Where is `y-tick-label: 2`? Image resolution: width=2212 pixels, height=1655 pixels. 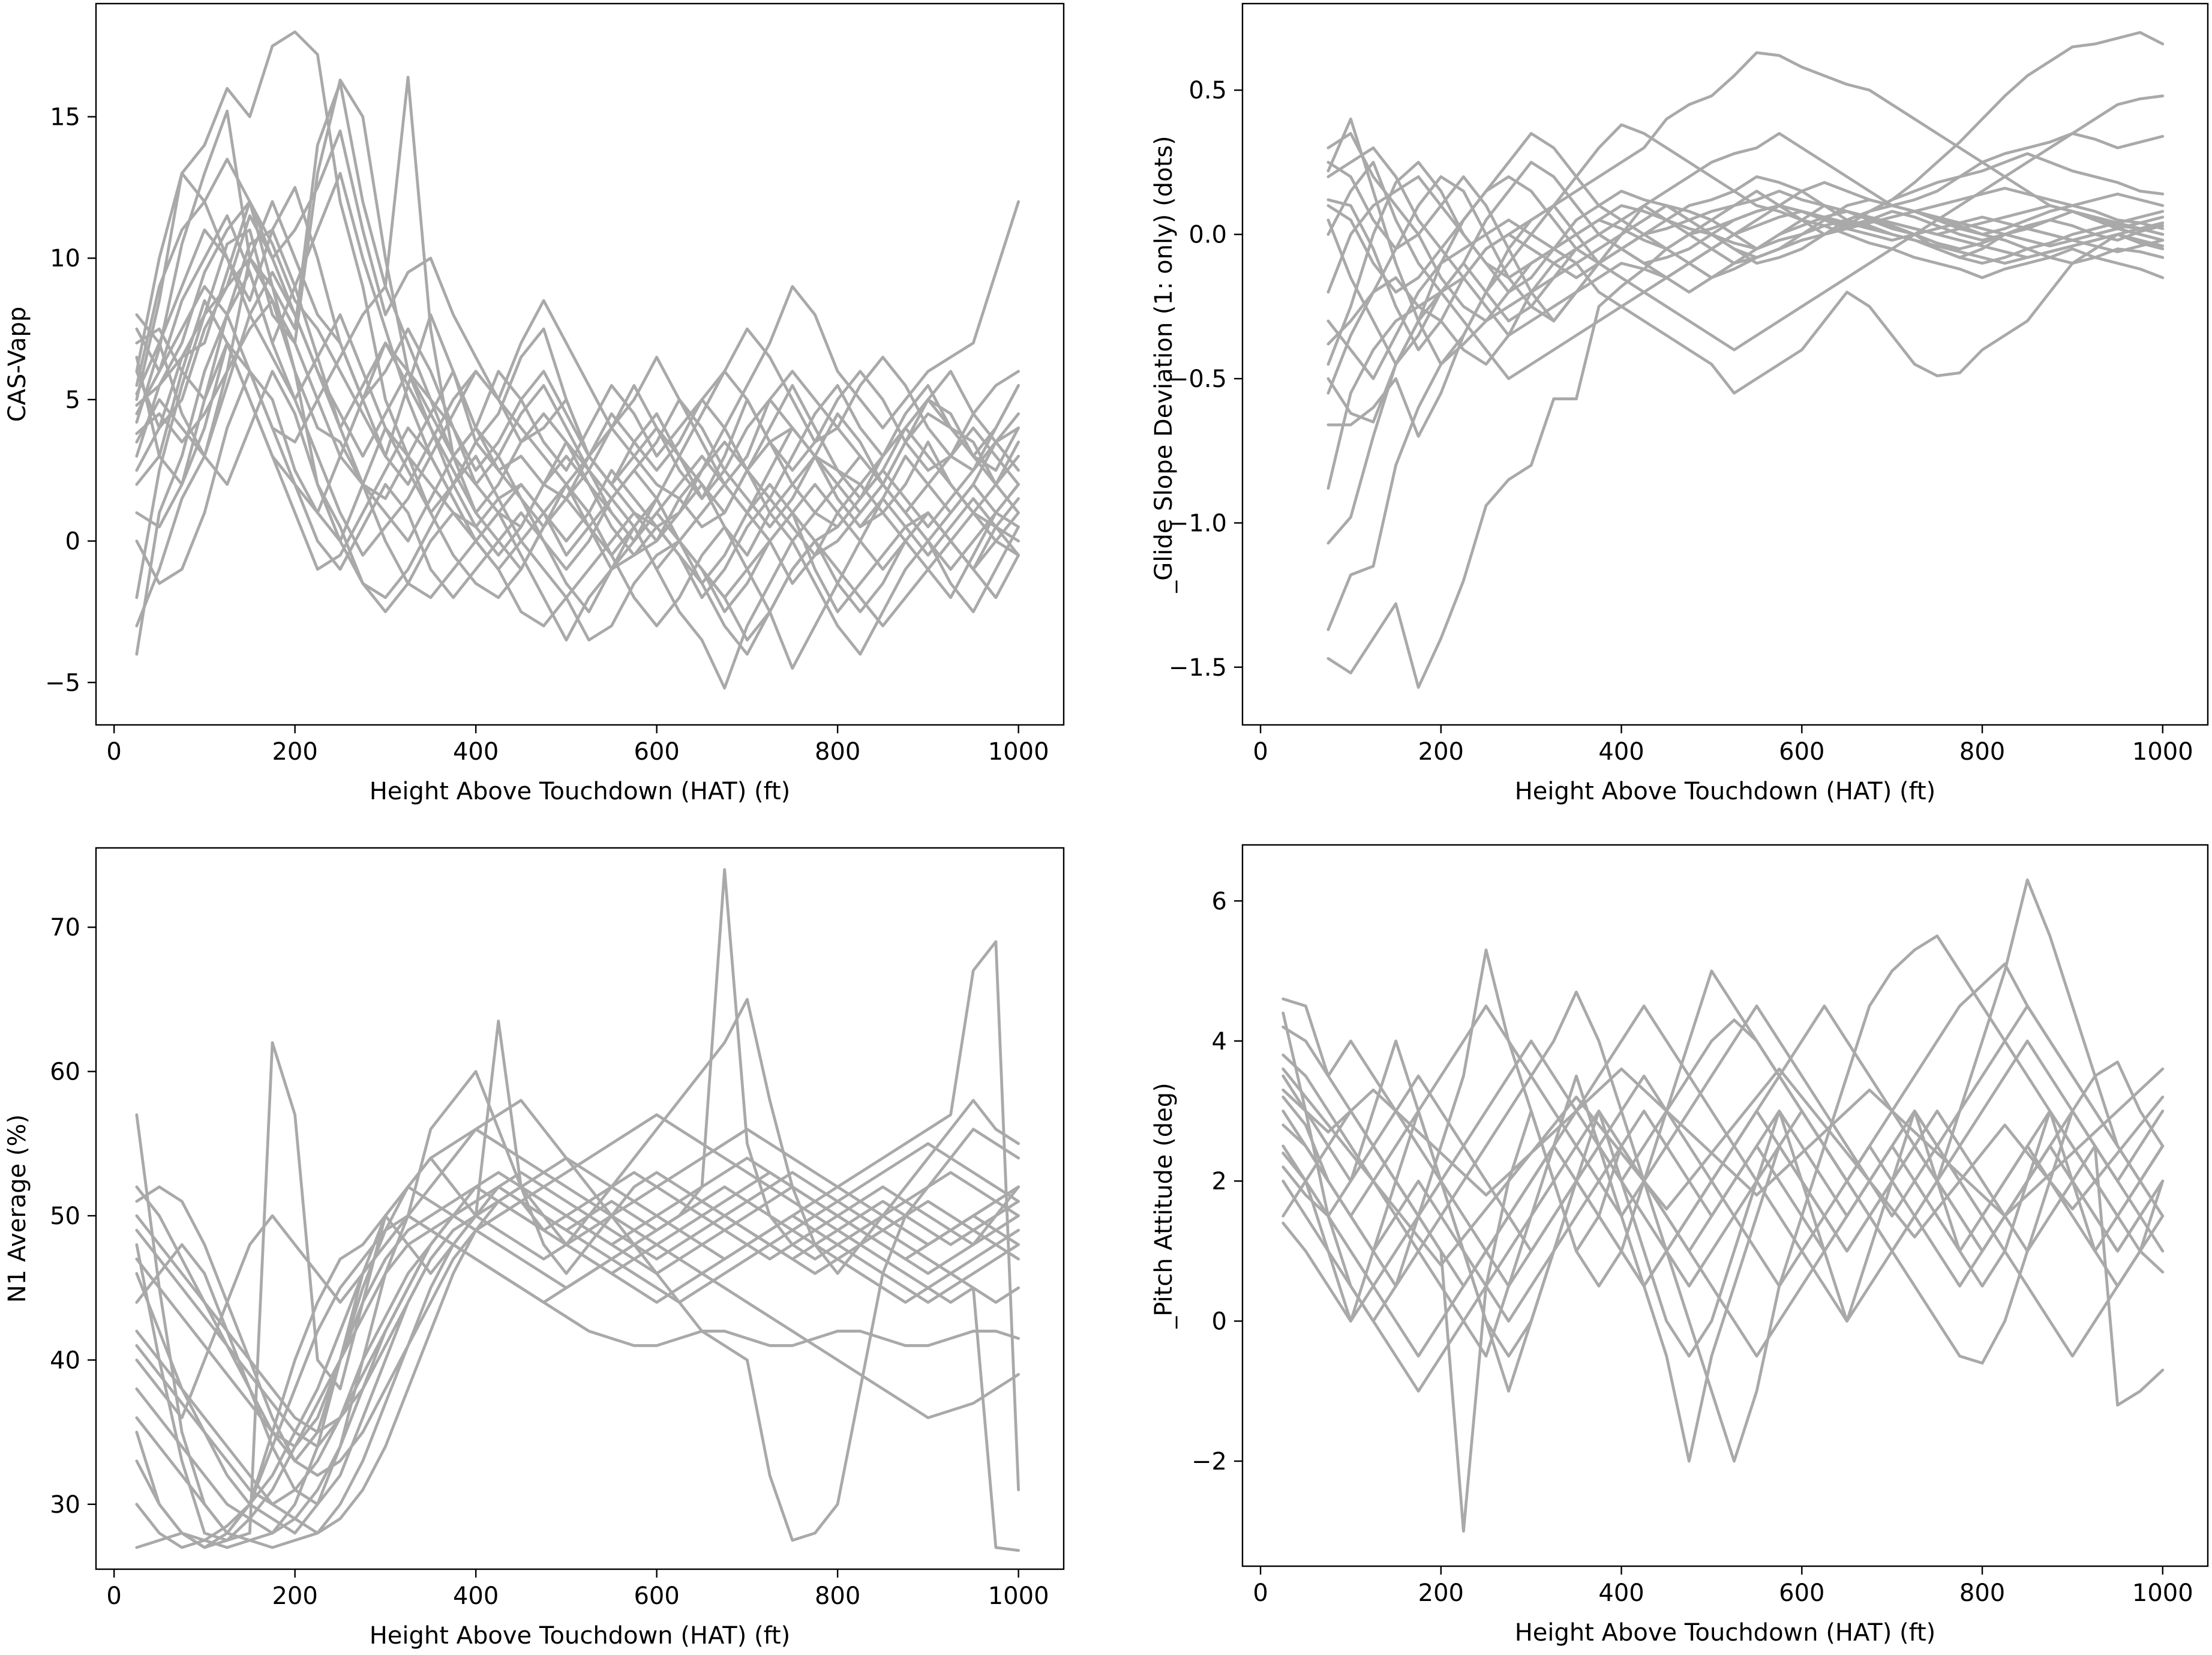
y-tick-label: 2 is located at coordinates (1219, 1181).